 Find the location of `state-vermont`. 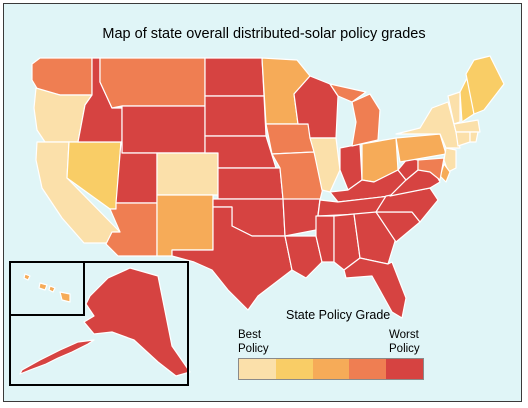

state-vermont is located at coordinates (454, 108).